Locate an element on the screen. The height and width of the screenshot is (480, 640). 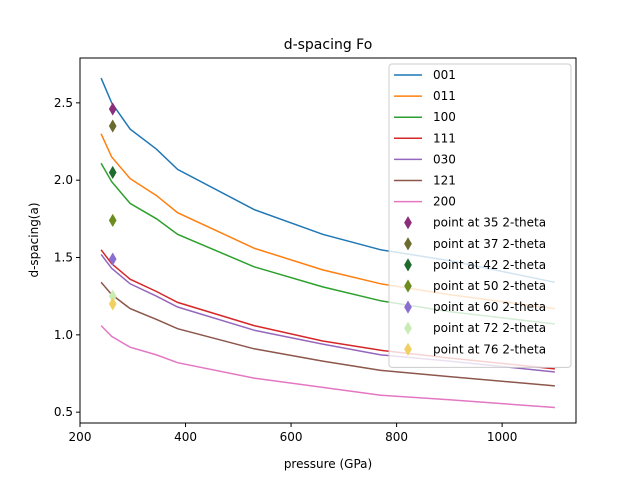
legend-label: 121 is located at coordinates (444, 181).